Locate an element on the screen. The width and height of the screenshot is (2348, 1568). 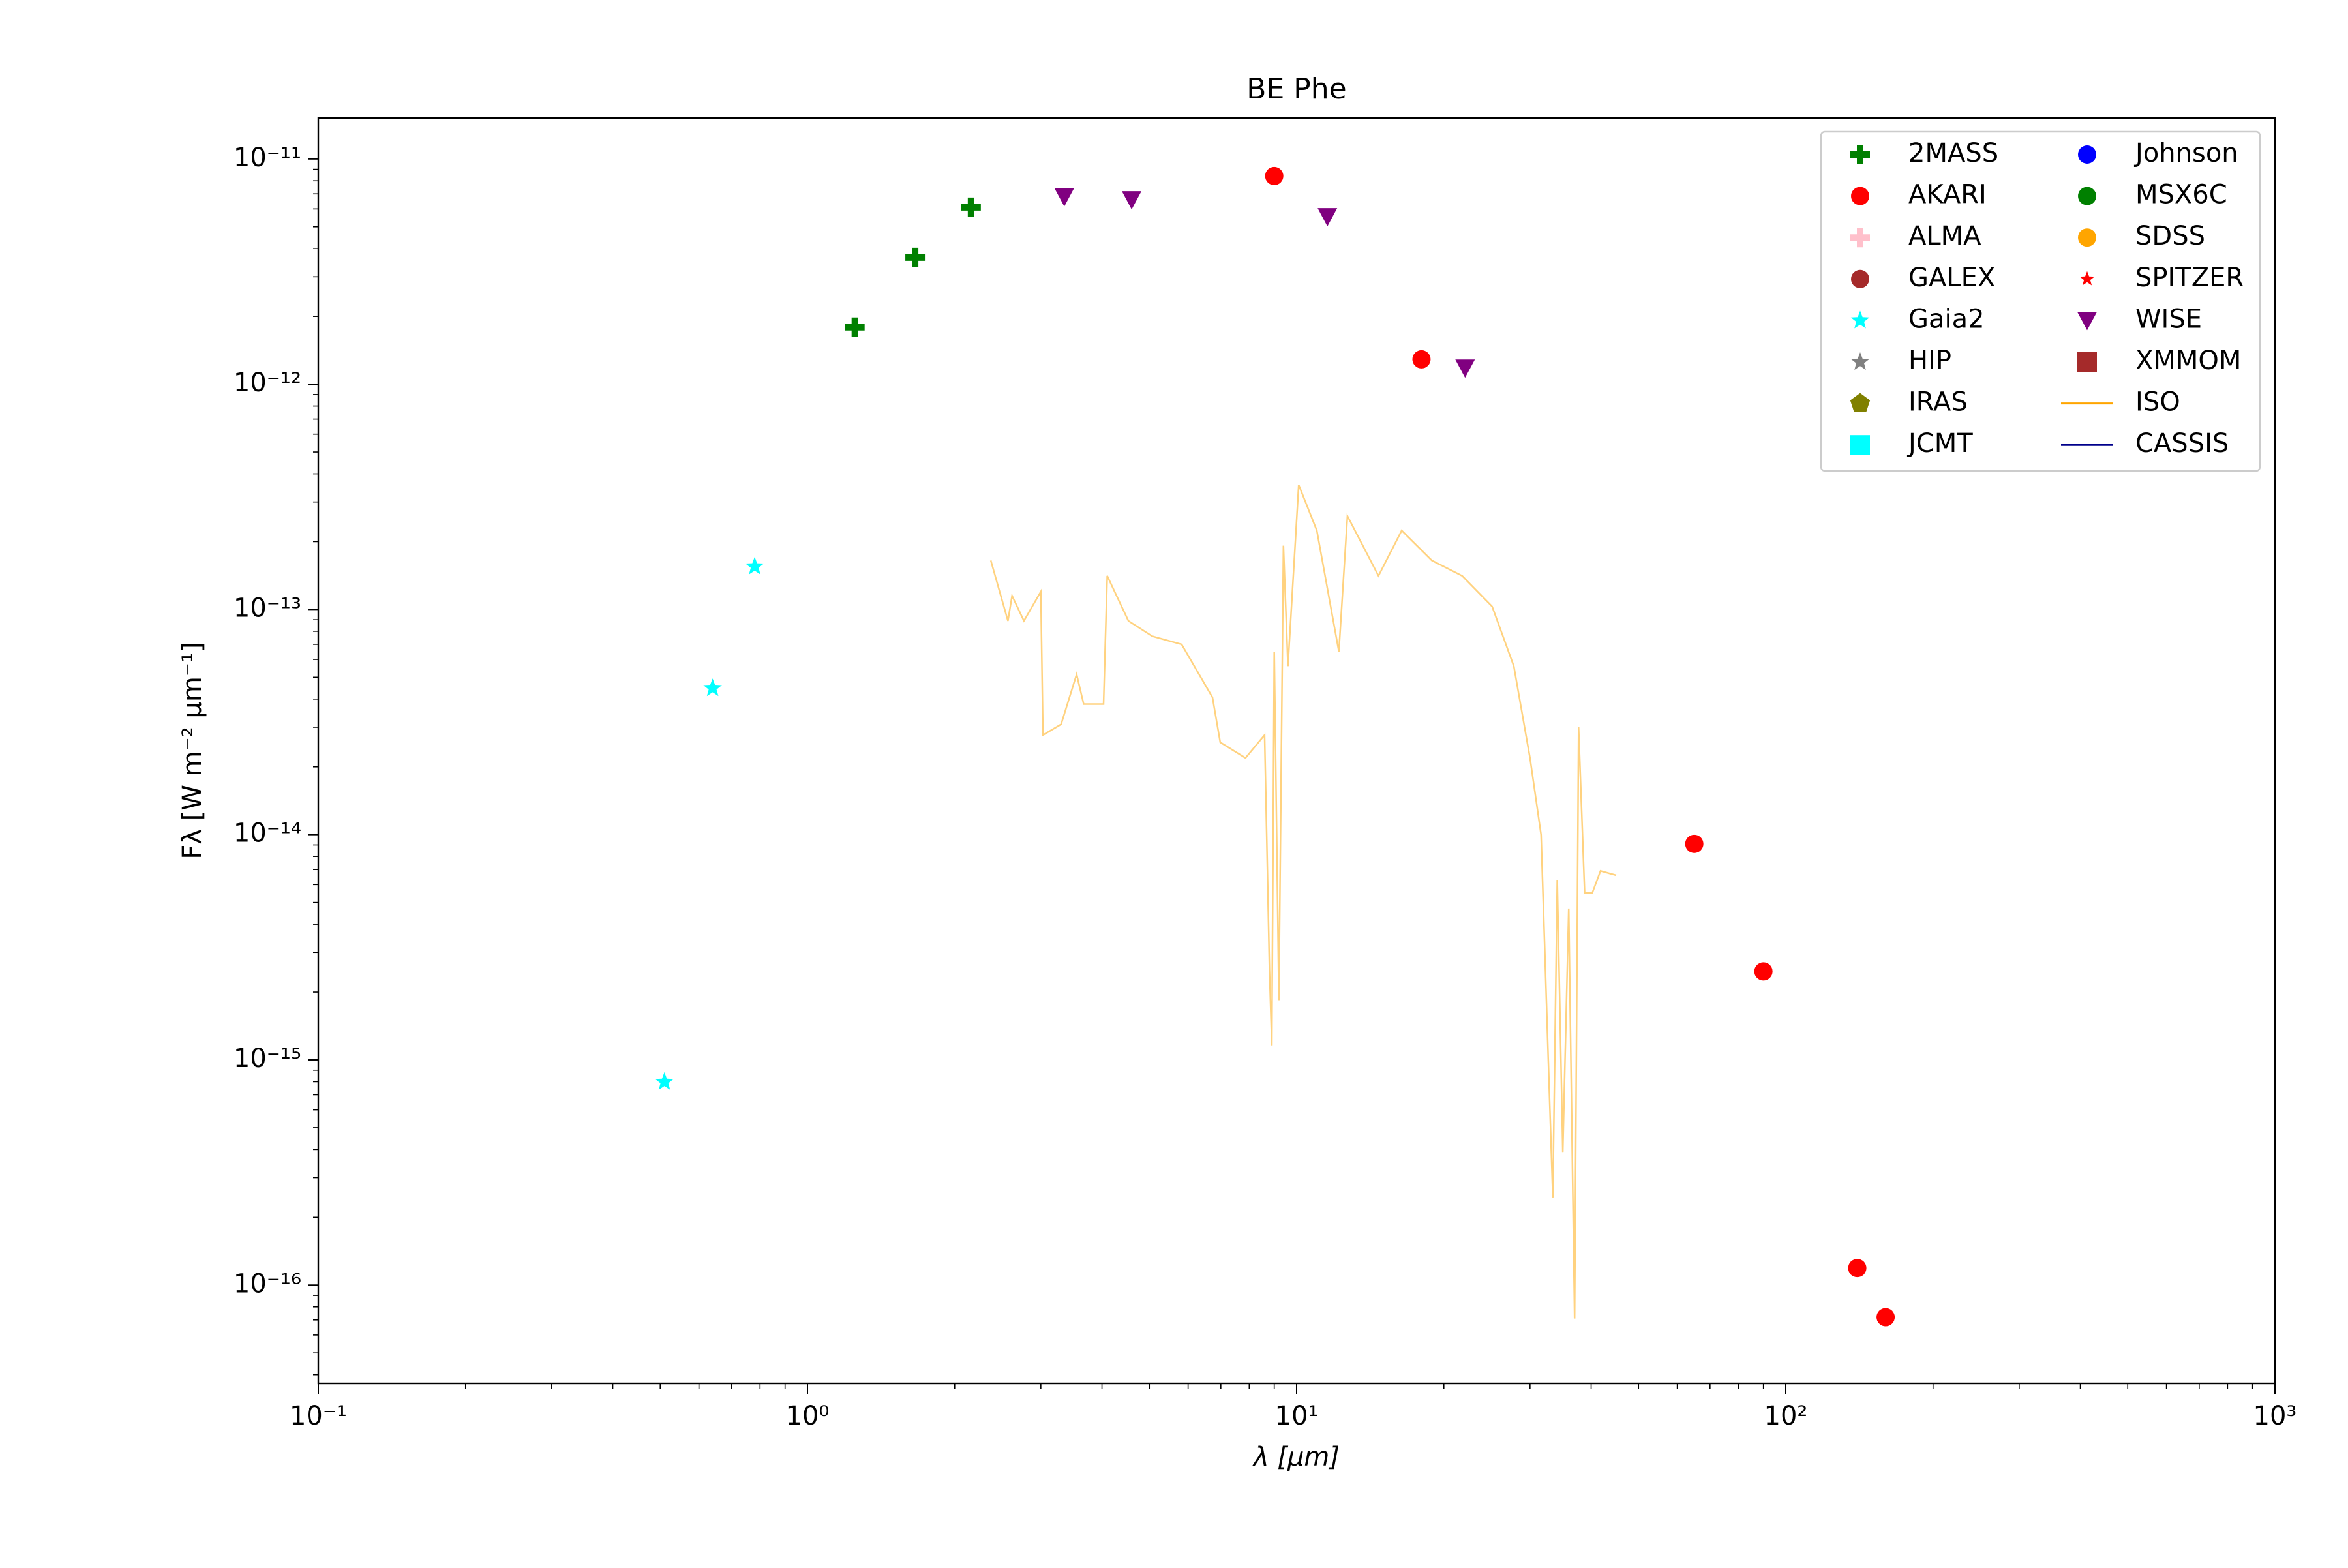
legend-label: IRAS is located at coordinates (1938, 402).